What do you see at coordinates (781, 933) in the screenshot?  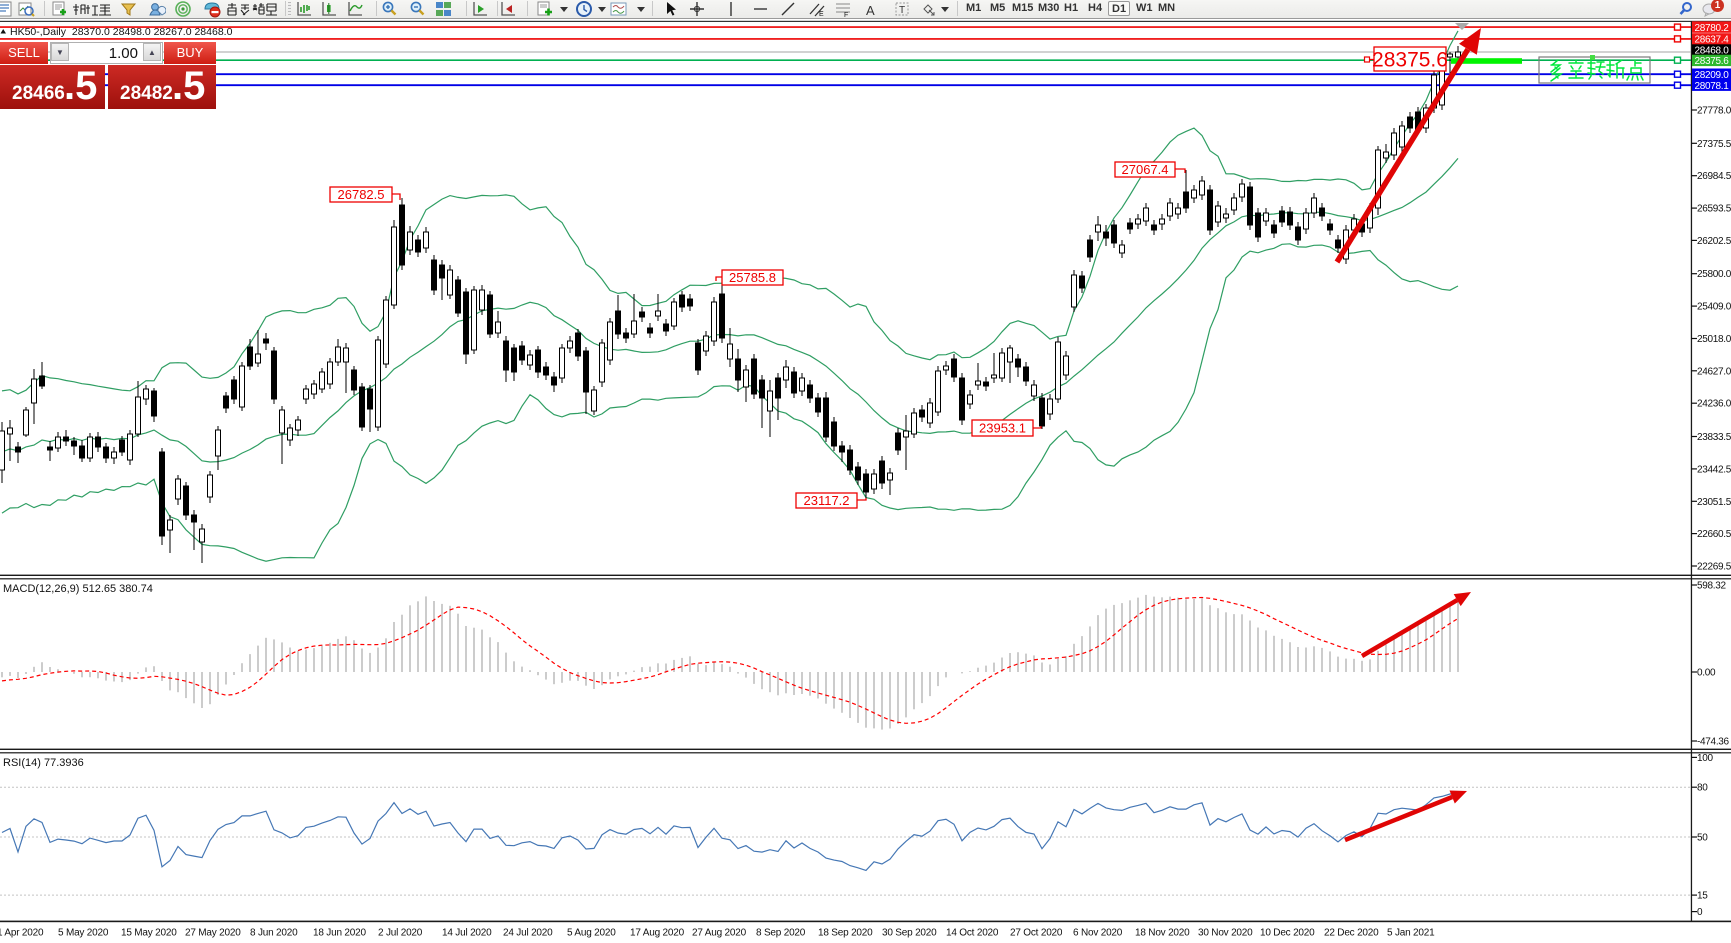 I see `svg-text: 8 Sep 2020` at bounding box center [781, 933].